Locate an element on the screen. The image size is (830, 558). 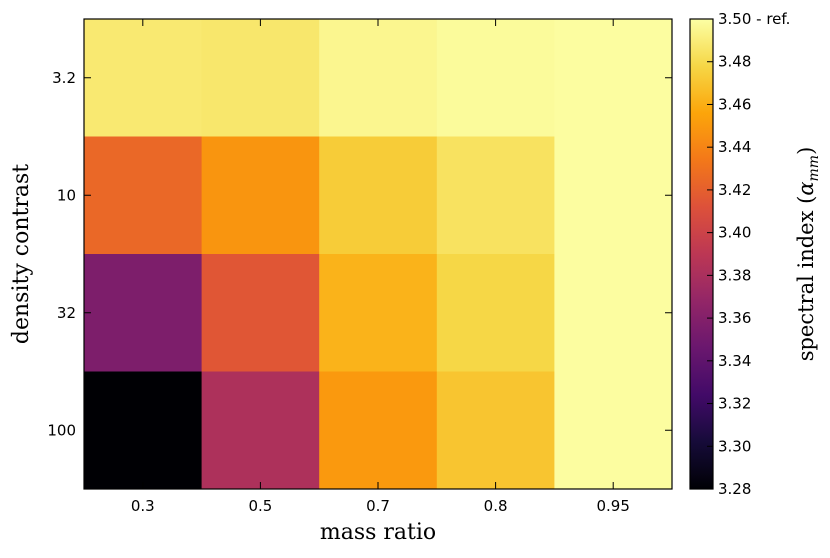
colorbar-tick-label: 3.32 is located at coordinates (734, 404).